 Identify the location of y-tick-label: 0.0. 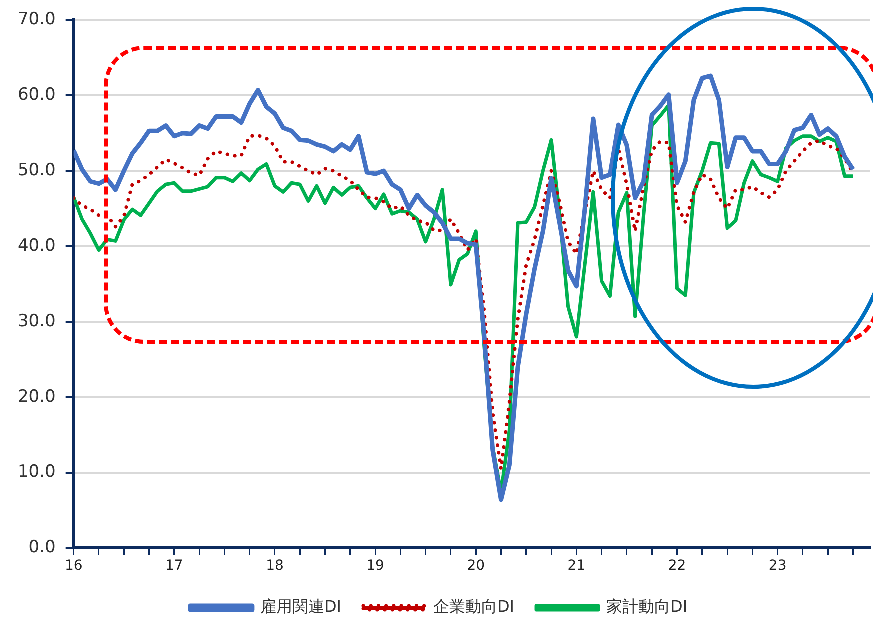
(42, 548).